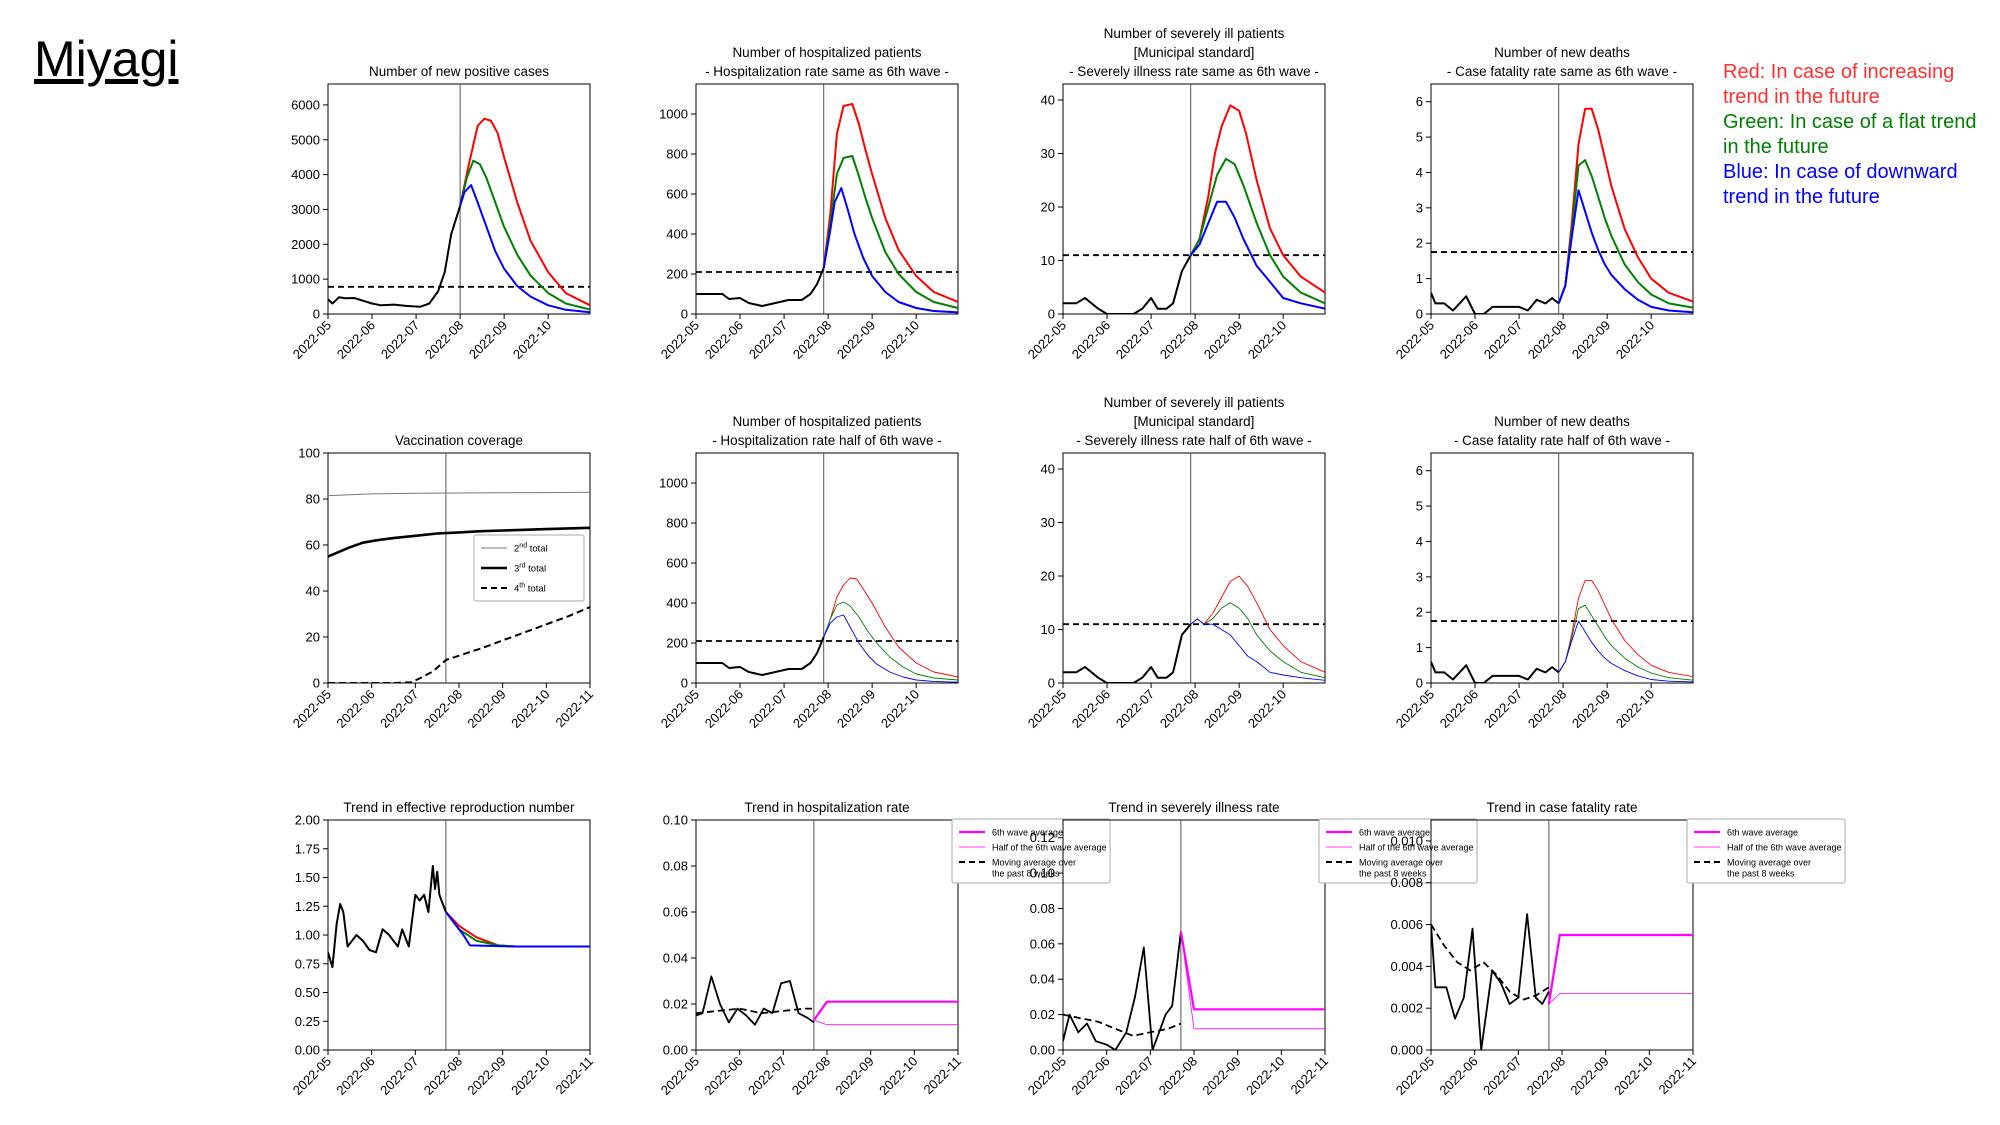  I want to click on chart-title-line: Trend in severely illness rate, so click(1193, 807).